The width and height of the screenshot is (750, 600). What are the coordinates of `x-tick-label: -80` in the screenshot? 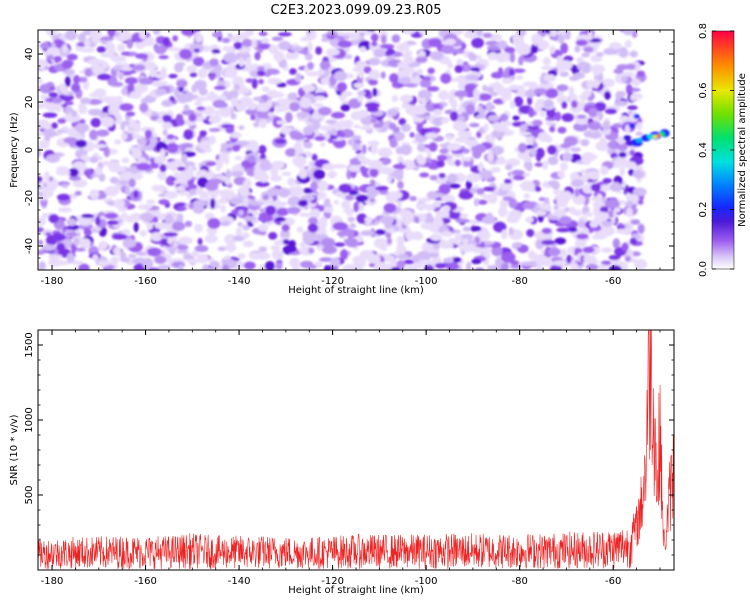 It's located at (520, 581).